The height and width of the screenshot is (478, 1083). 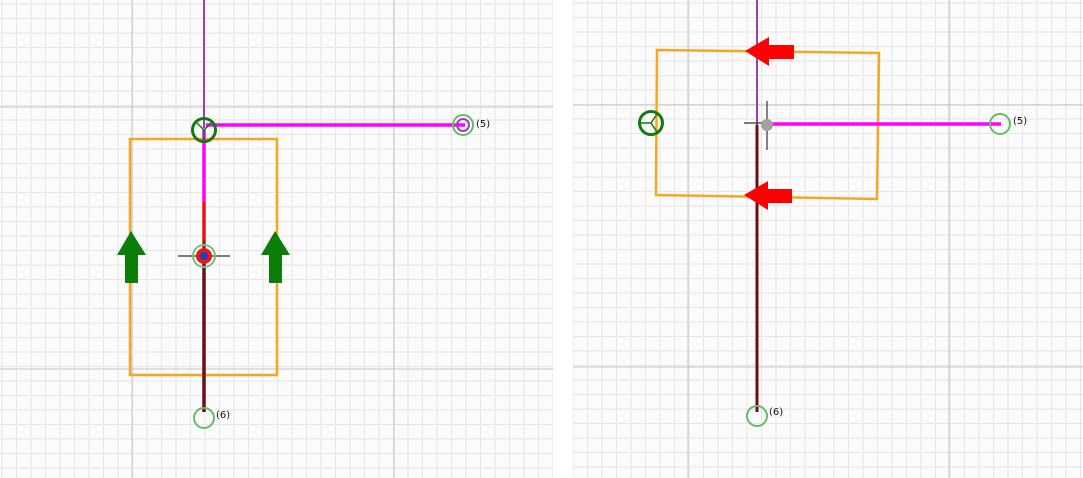 What do you see at coordinates (204, 130) in the screenshot?
I see `top-joint-node` at bounding box center [204, 130].